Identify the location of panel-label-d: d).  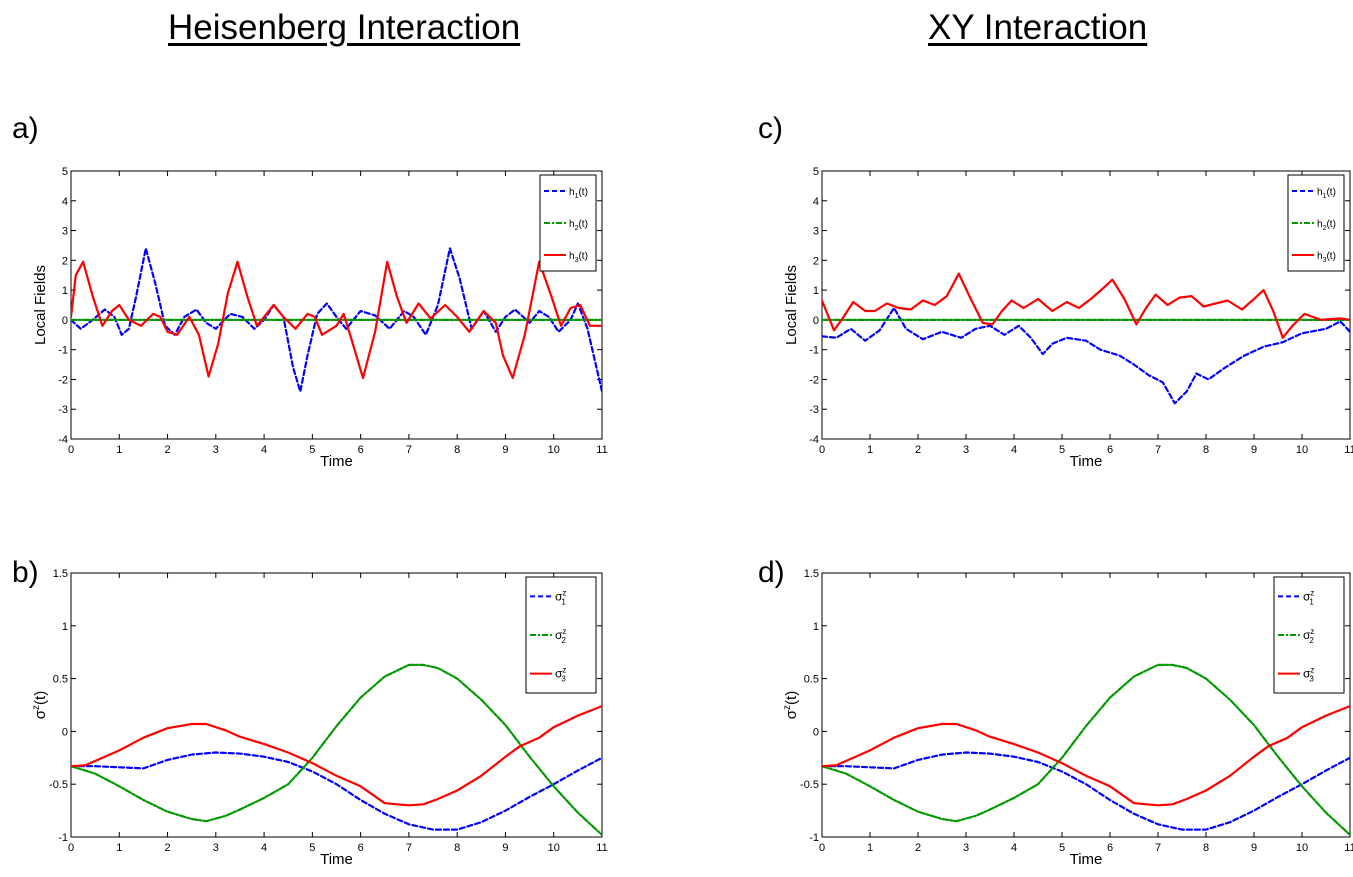
(771, 572).